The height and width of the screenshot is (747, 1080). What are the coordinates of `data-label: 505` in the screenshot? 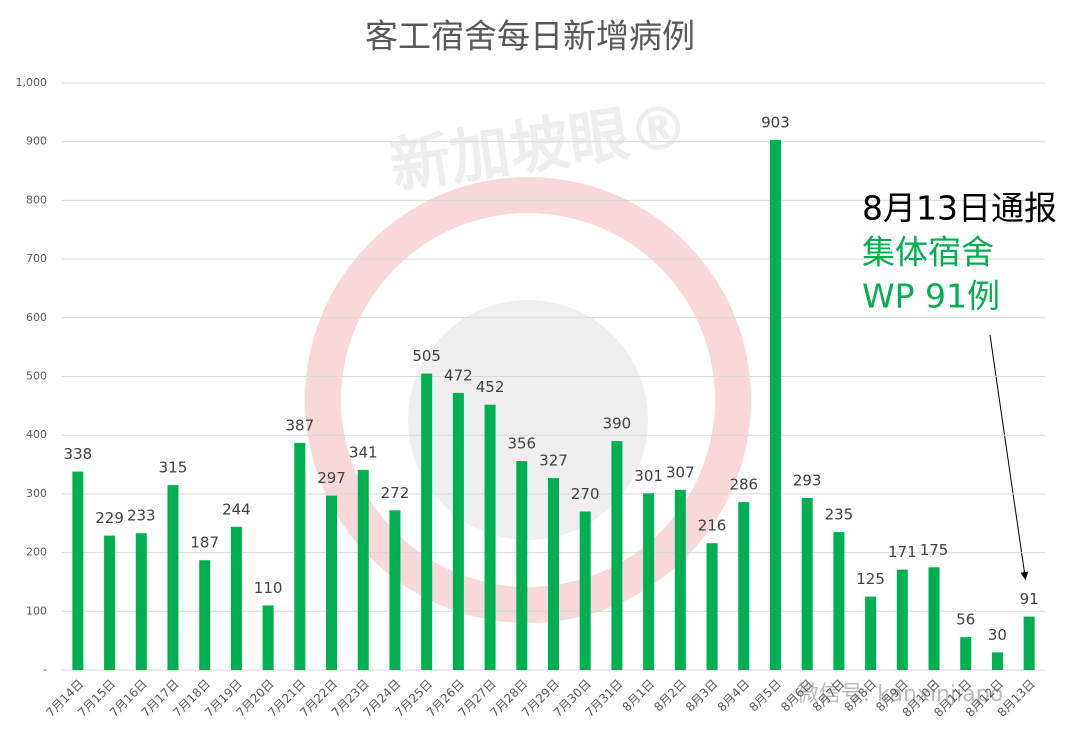 It's located at (426, 356).